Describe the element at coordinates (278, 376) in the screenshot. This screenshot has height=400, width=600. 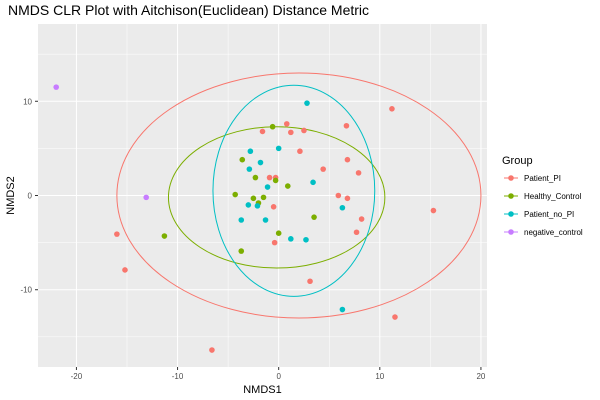
I see `x-tick-label: 0` at that location.